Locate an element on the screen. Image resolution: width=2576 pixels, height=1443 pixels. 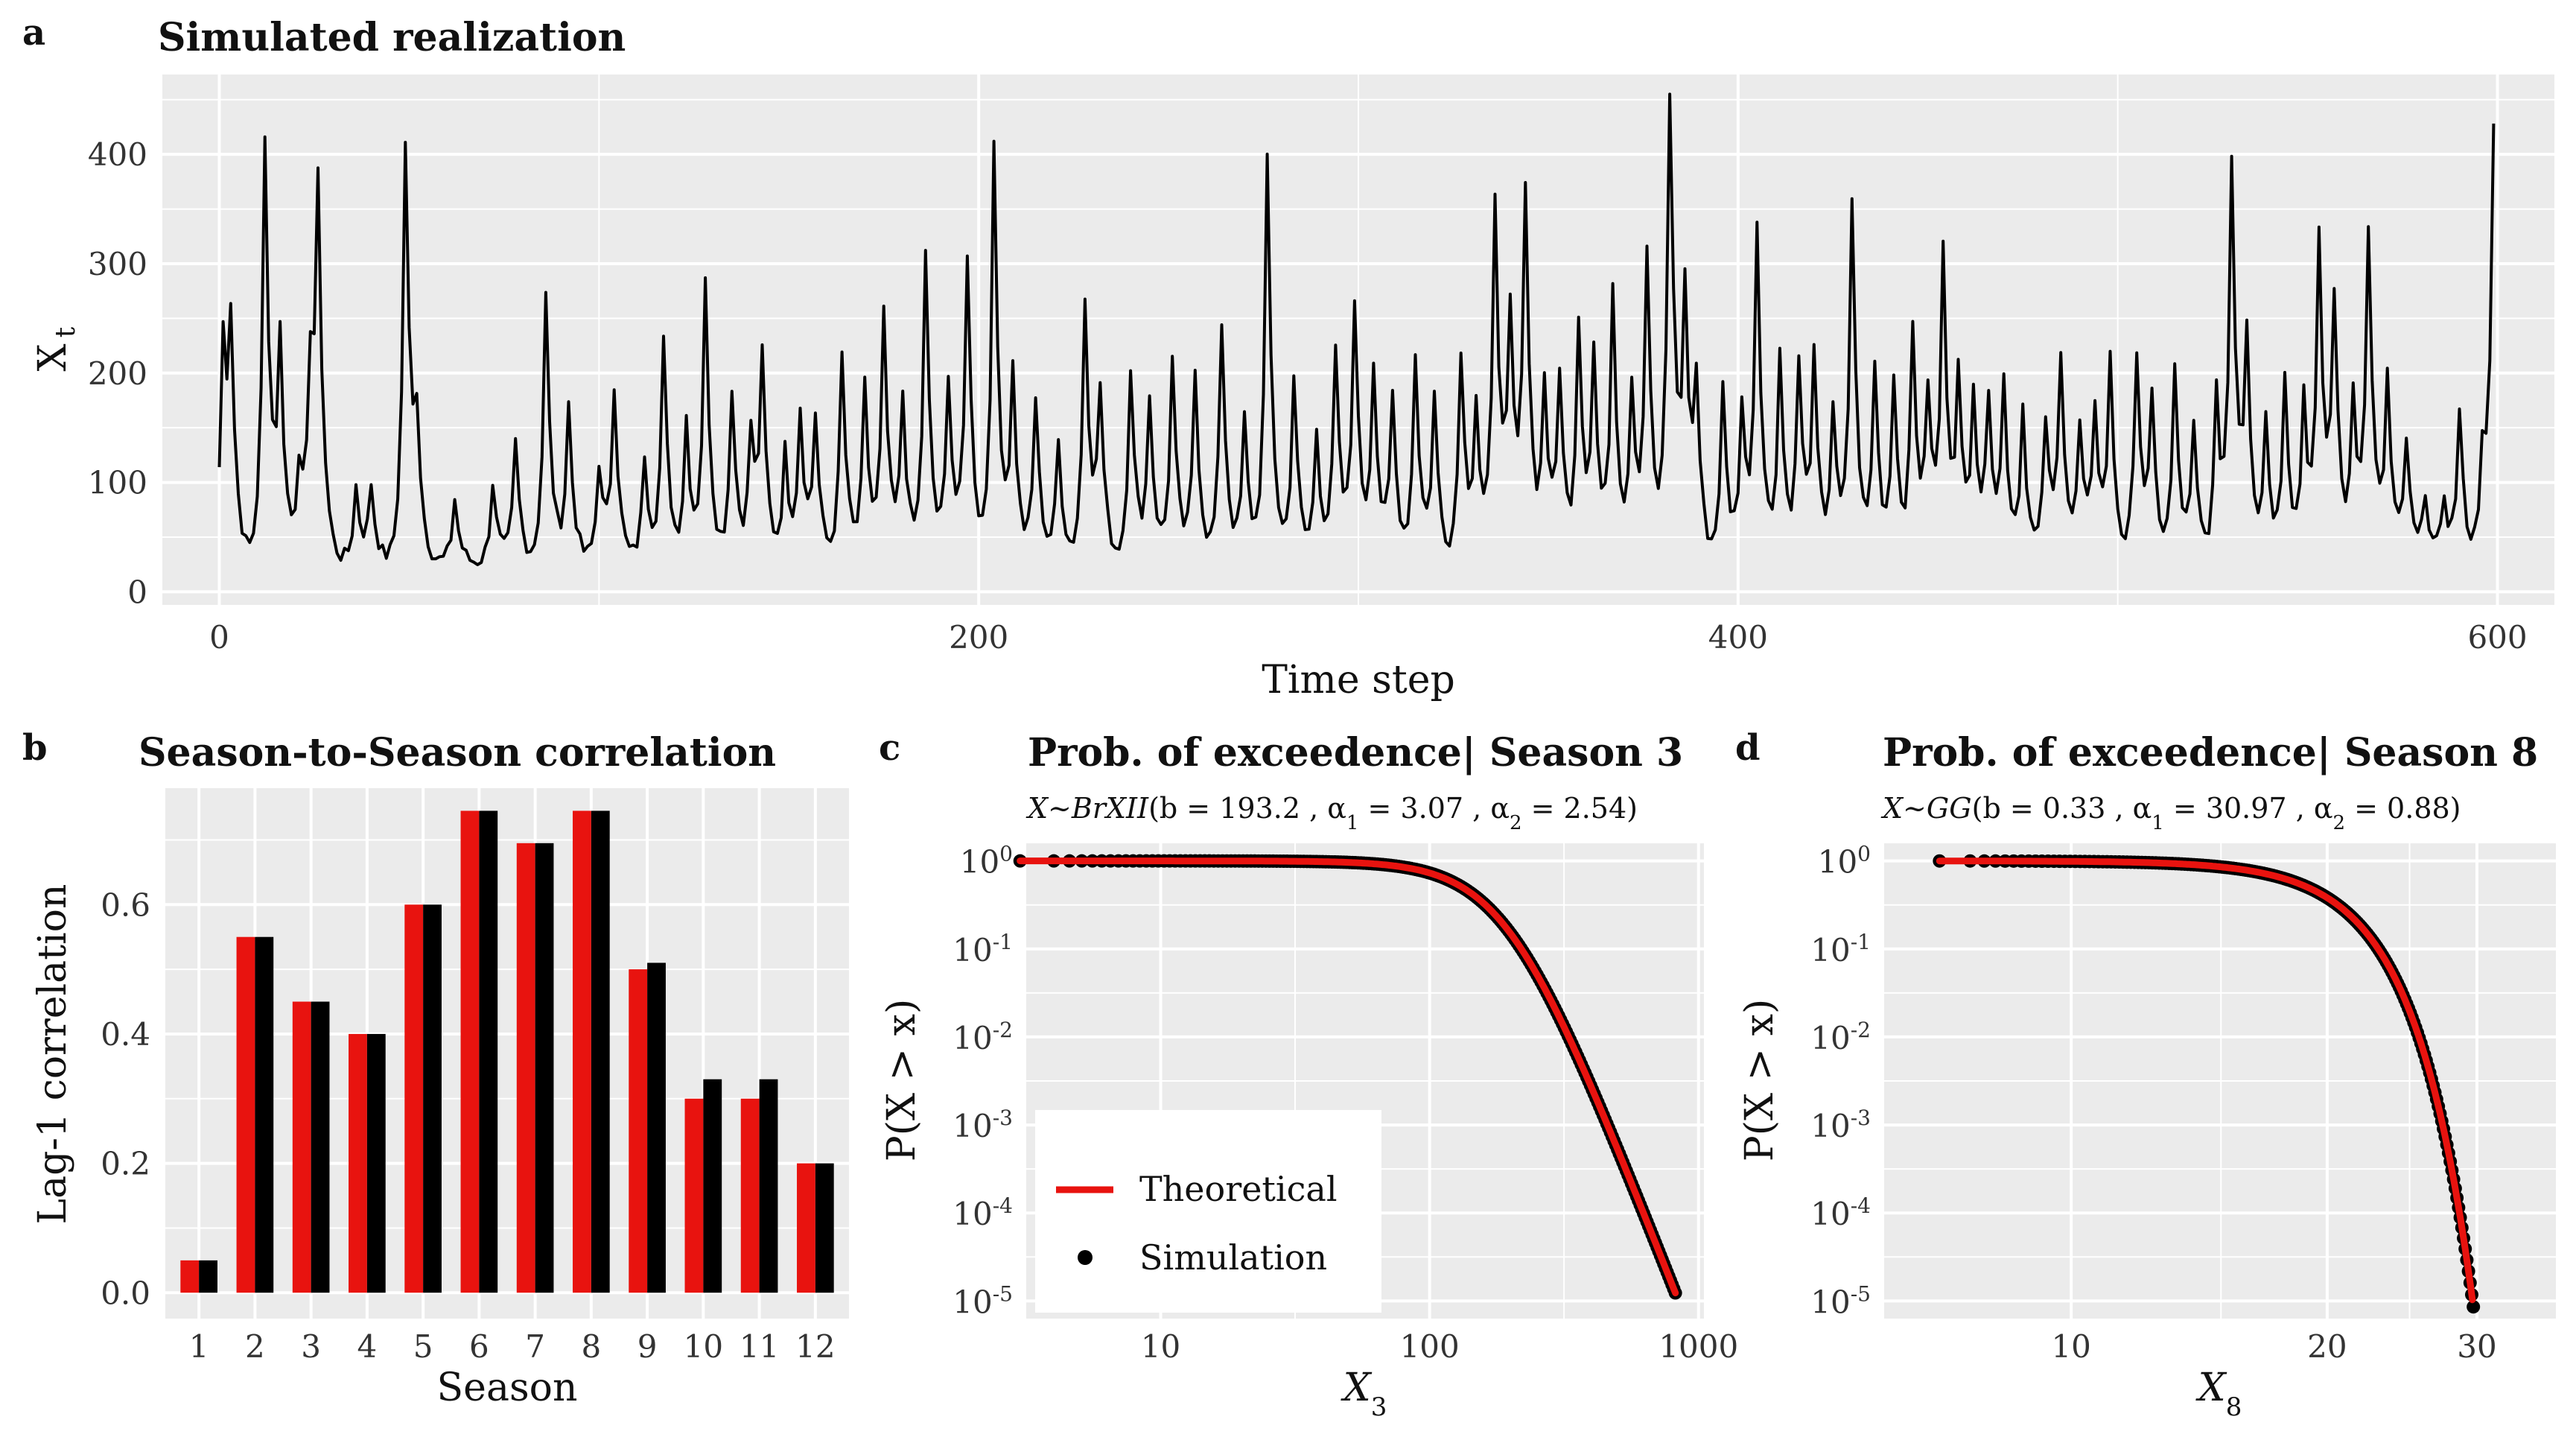
simulation-point is located at coordinates (2474, 1307).